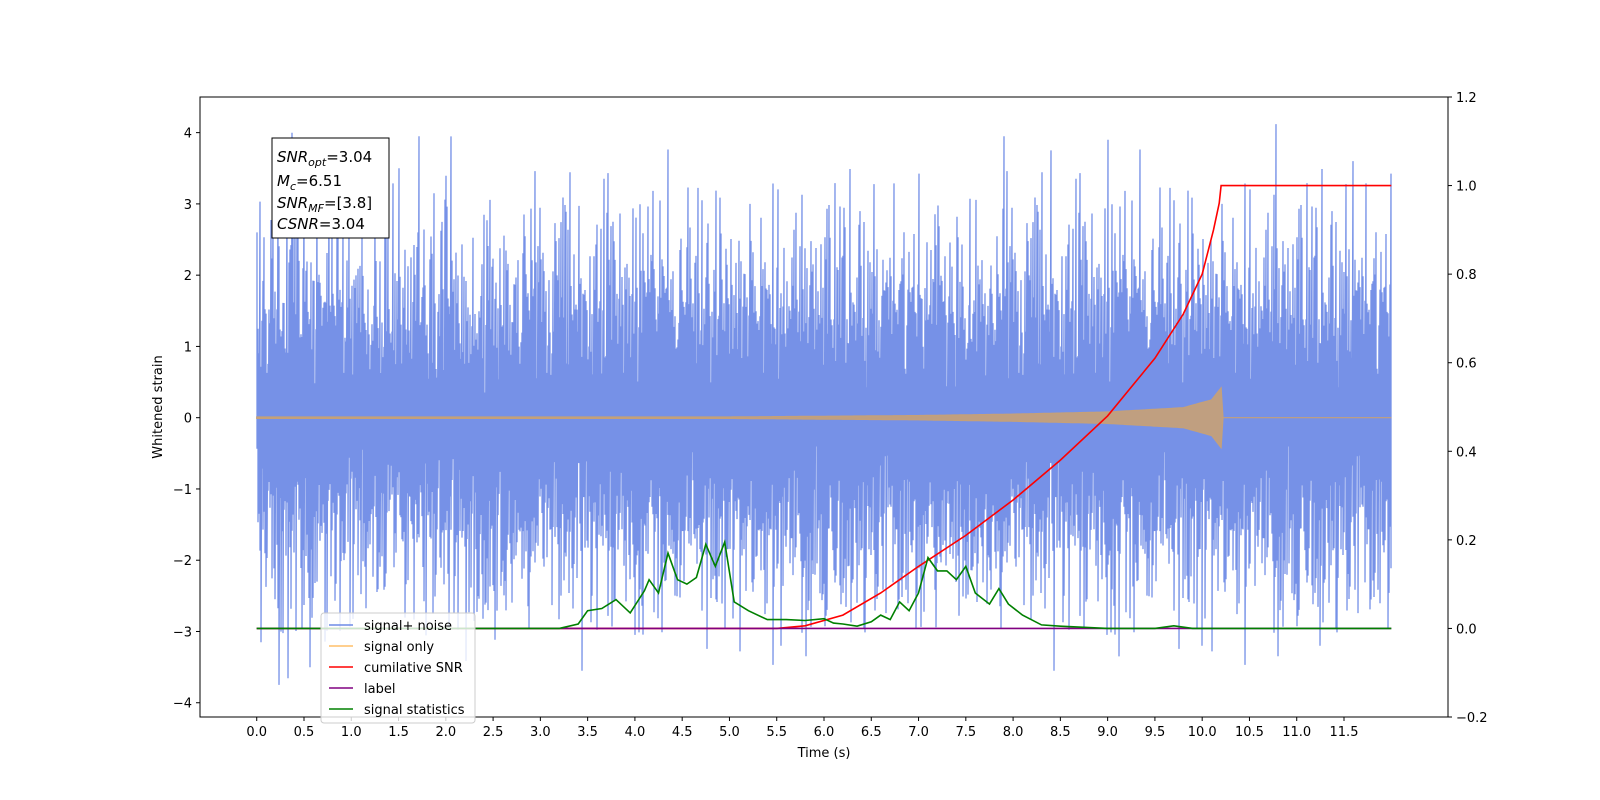 This screenshot has width=1600, height=800. I want to click on y-left-tick-label: −4, so click(182, 704).